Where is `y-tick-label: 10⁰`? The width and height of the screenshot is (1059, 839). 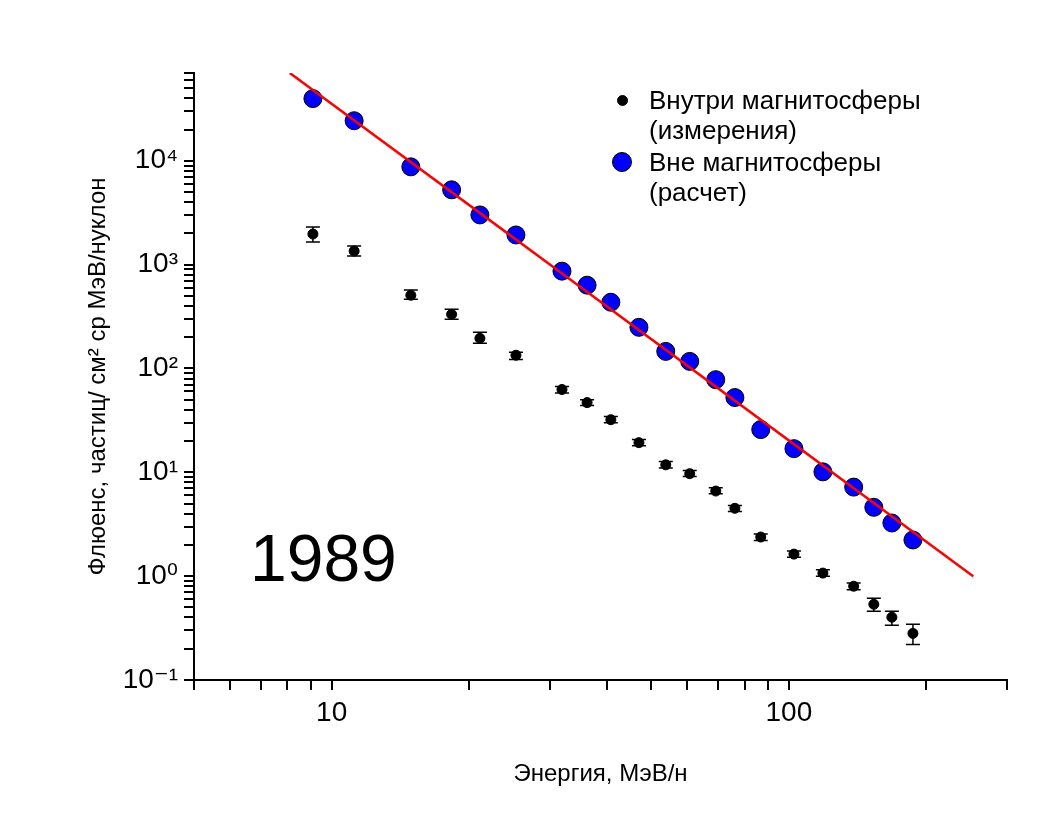
y-tick-label: 10⁰ is located at coordinates (156, 574).